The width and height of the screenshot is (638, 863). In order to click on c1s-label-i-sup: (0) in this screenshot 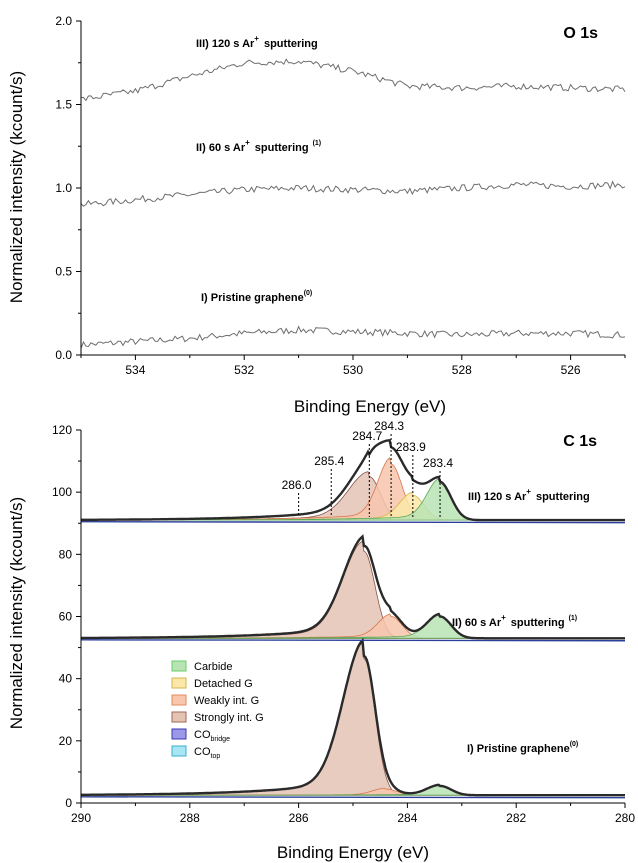, I will do `click(574, 744)`.